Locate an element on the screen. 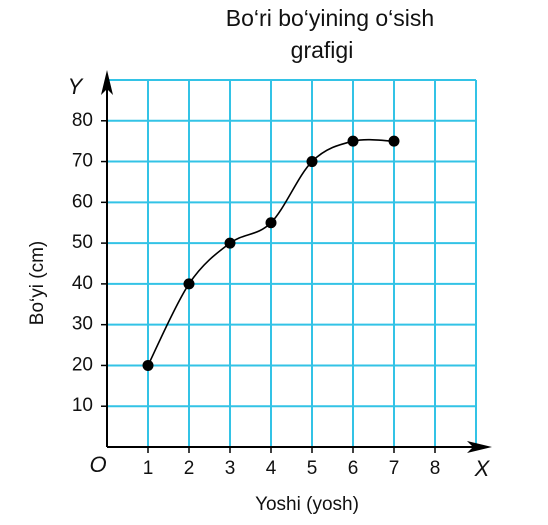 This screenshot has width=548, height=525. chart-title: Bo‘ri bo‘yining o‘sish is located at coordinates (330, 18).